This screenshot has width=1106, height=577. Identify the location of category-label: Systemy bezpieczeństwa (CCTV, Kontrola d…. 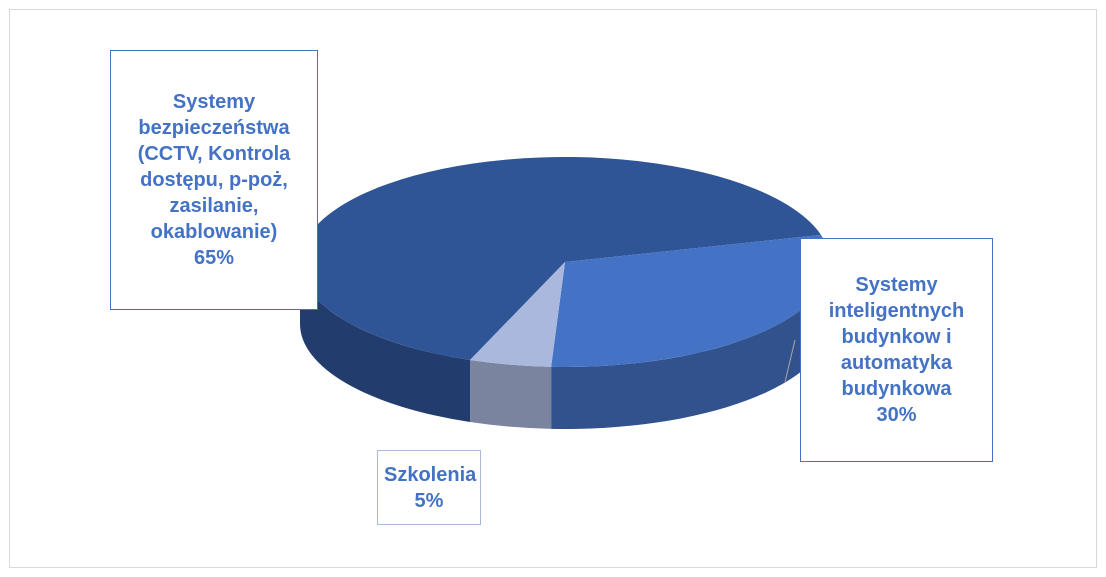
(214, 167).